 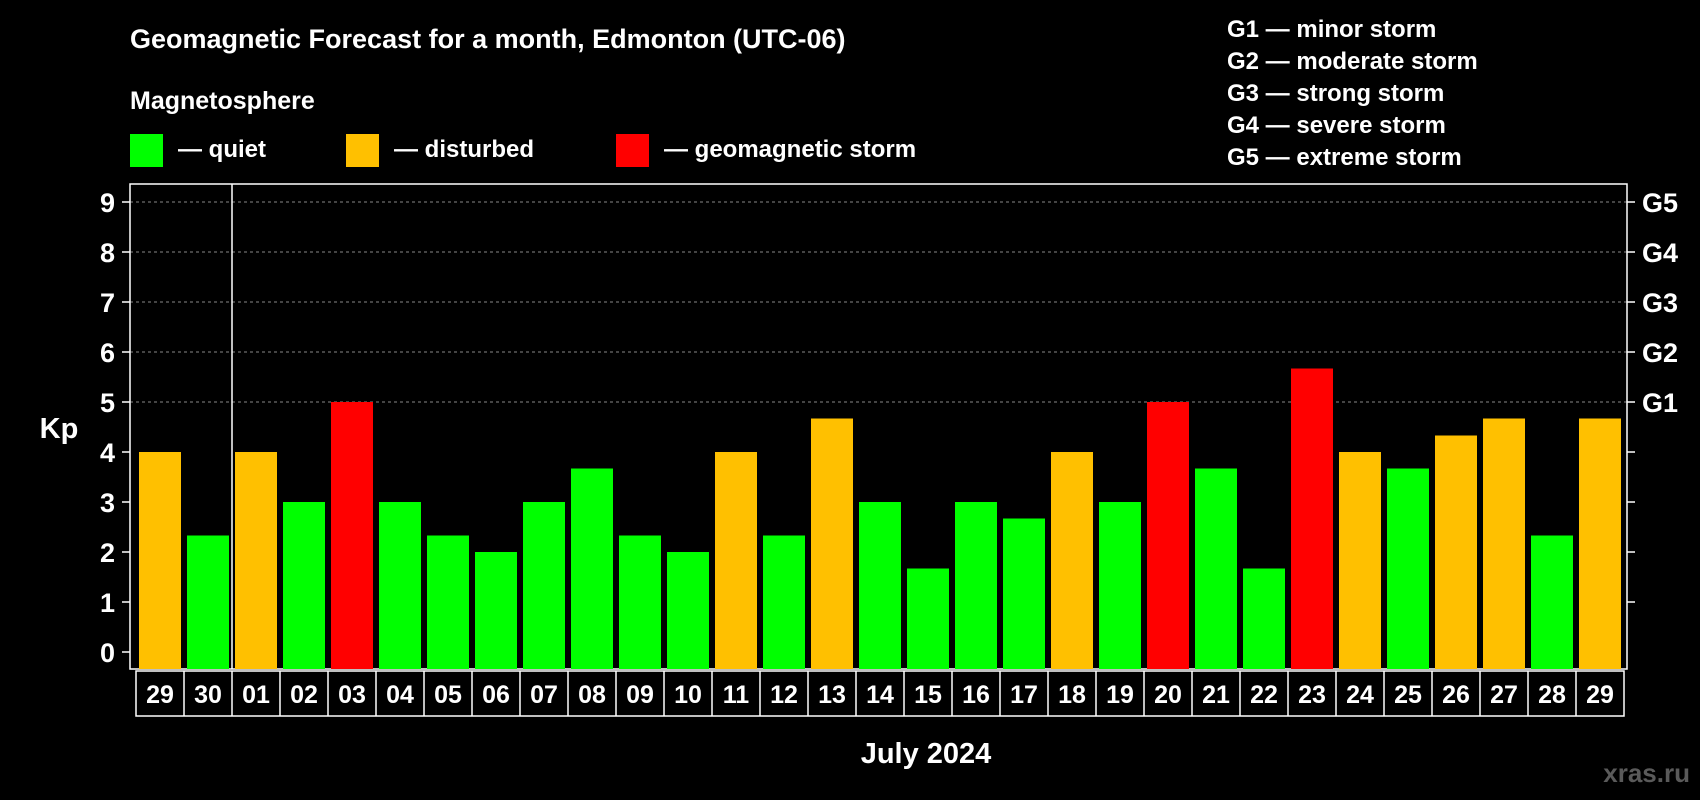 What do you see at coordinates (592, 695) in the screenshot?
I see `x-tick-label: 08` at bounding box center [592, 695].